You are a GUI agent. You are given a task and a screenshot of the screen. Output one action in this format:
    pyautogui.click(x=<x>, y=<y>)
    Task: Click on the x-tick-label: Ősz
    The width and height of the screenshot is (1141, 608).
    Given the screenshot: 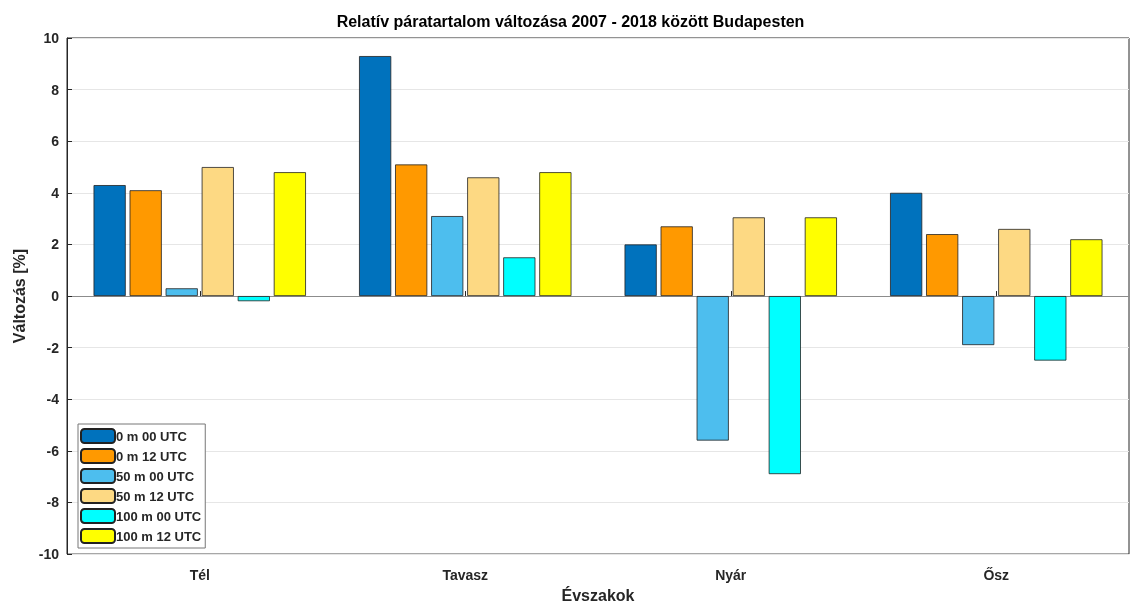 What is the action you would take?
    pyautogui.click(x=996, y=575)
    